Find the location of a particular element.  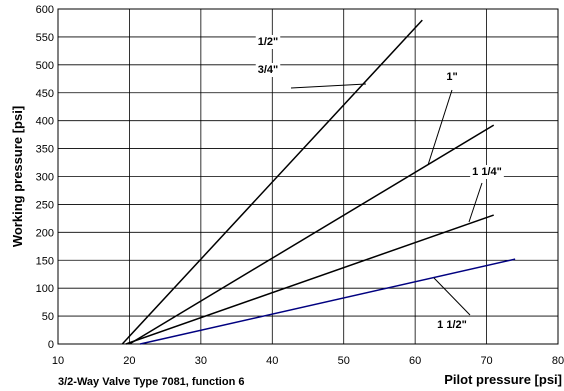

x-tick-label: 60 is located at coordinates (415, 361).